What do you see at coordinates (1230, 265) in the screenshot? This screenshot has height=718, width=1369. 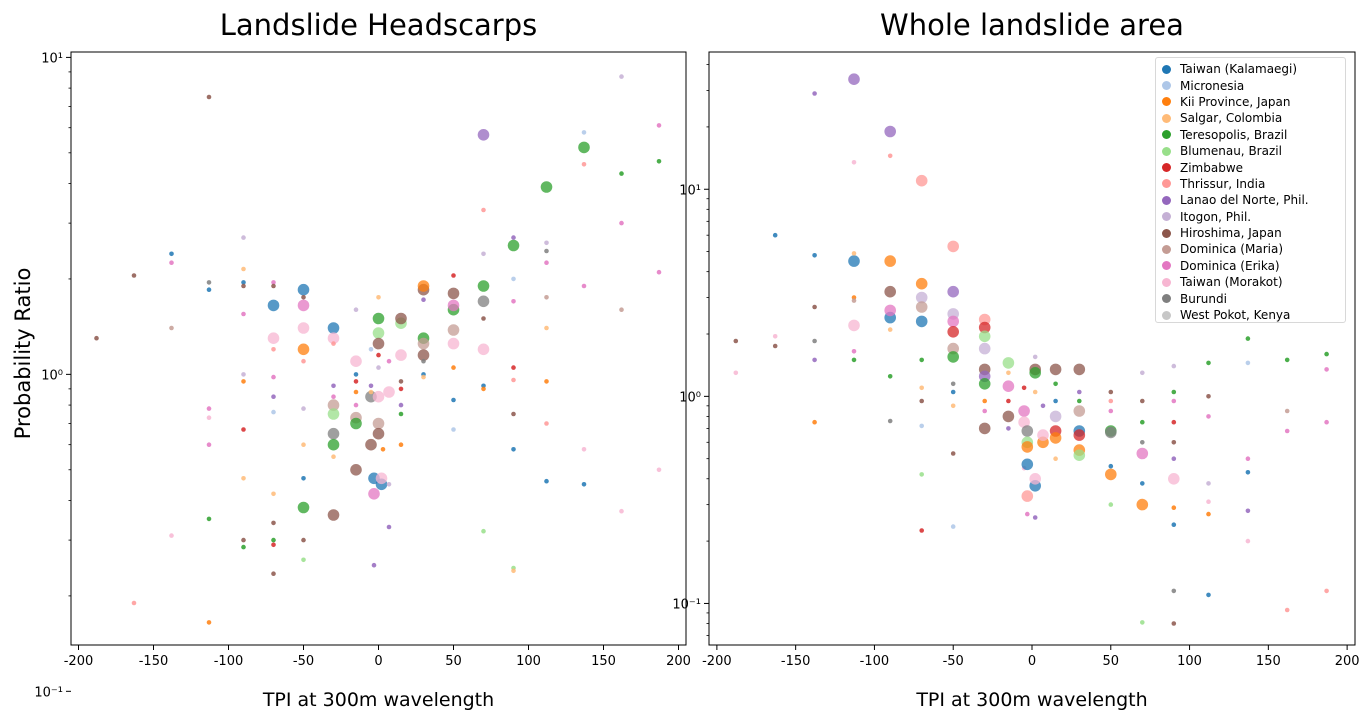 I see `legend-label: Dominica (Erika)` at bounding box center [1230, 265].